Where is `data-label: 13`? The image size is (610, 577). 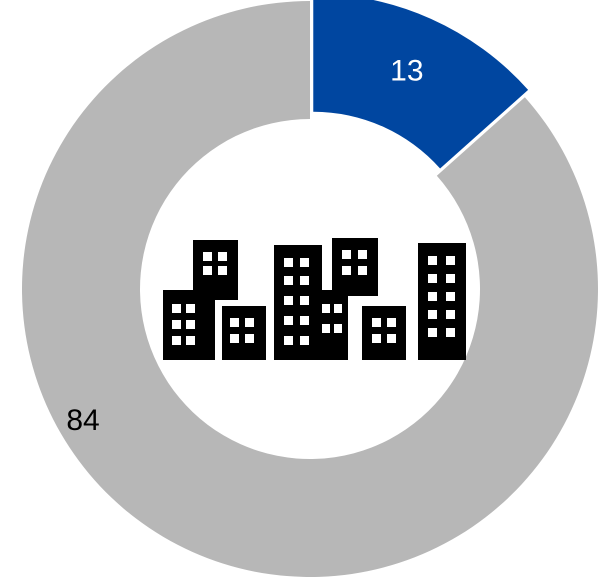
data-label: 13 is located at coordinates (406, 71).